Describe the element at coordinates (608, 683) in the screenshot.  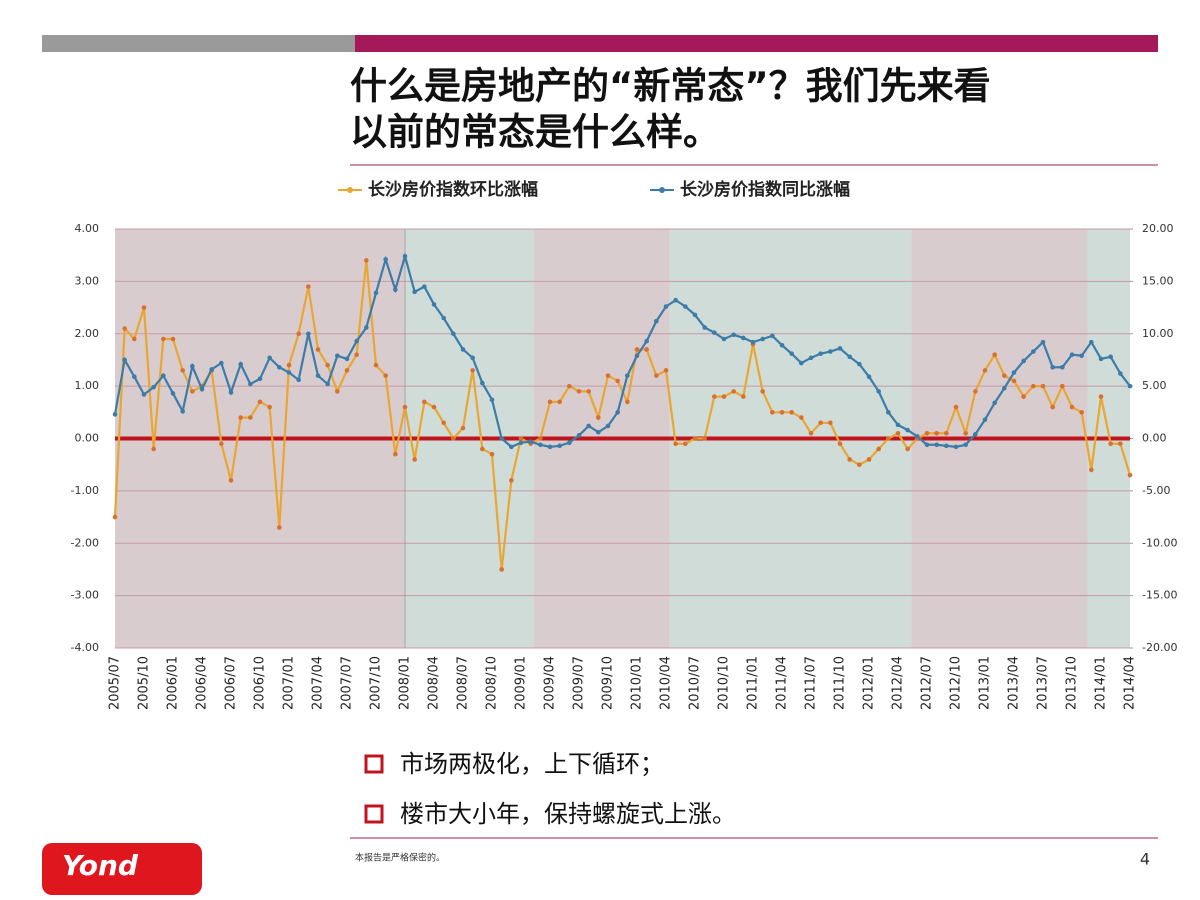
I see `x-tick-label: 2009/10` at that location.